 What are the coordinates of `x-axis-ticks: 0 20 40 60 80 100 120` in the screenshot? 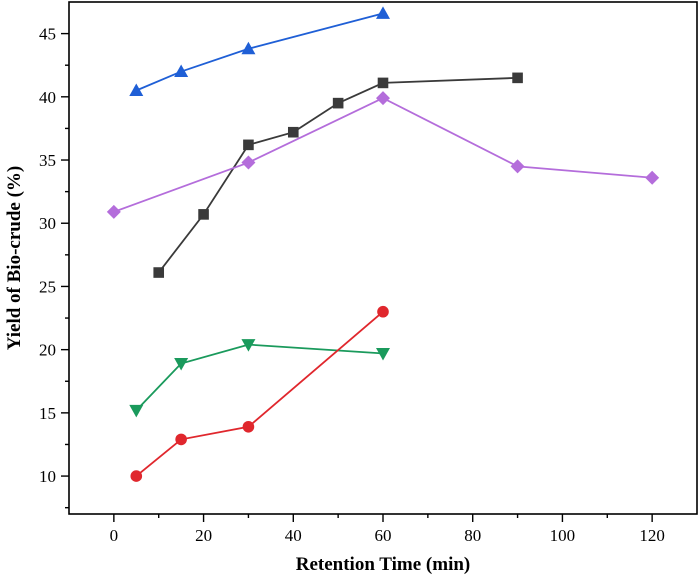 It's located at (387, 529).